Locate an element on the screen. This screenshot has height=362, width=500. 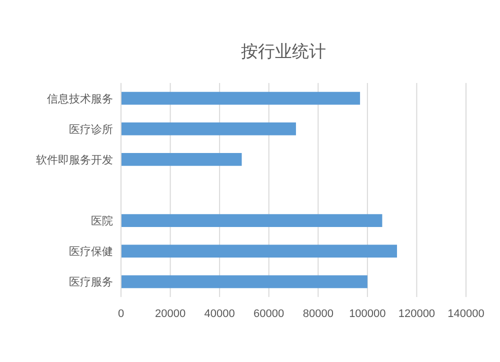
x-tick-label: 60000 is located at coordinates (269, 314).